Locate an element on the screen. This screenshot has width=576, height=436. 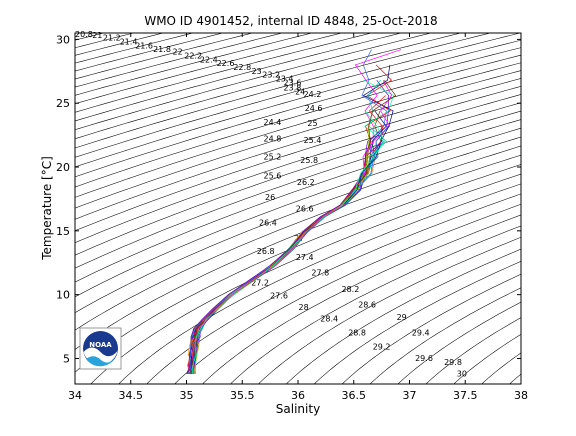
density-contour-label: 26 is located at coordinates (270, 197).